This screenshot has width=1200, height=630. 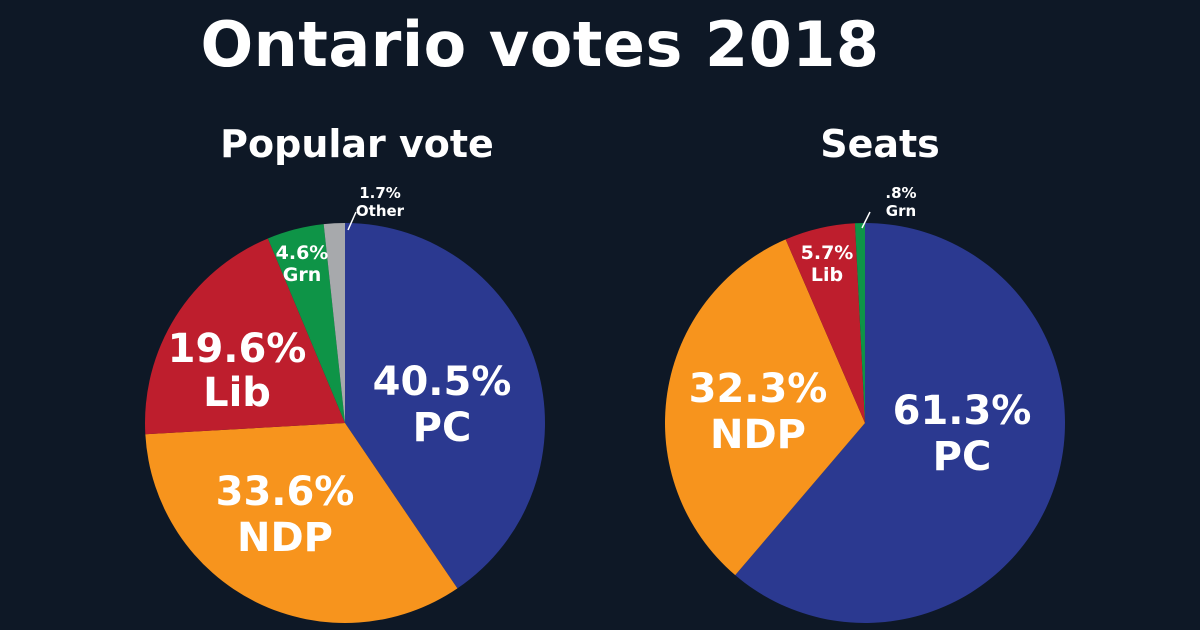 What do you see at coordinates (334, 323) in the screenshot?
I see `popular-slice-other` at bounding box center [334, 323].